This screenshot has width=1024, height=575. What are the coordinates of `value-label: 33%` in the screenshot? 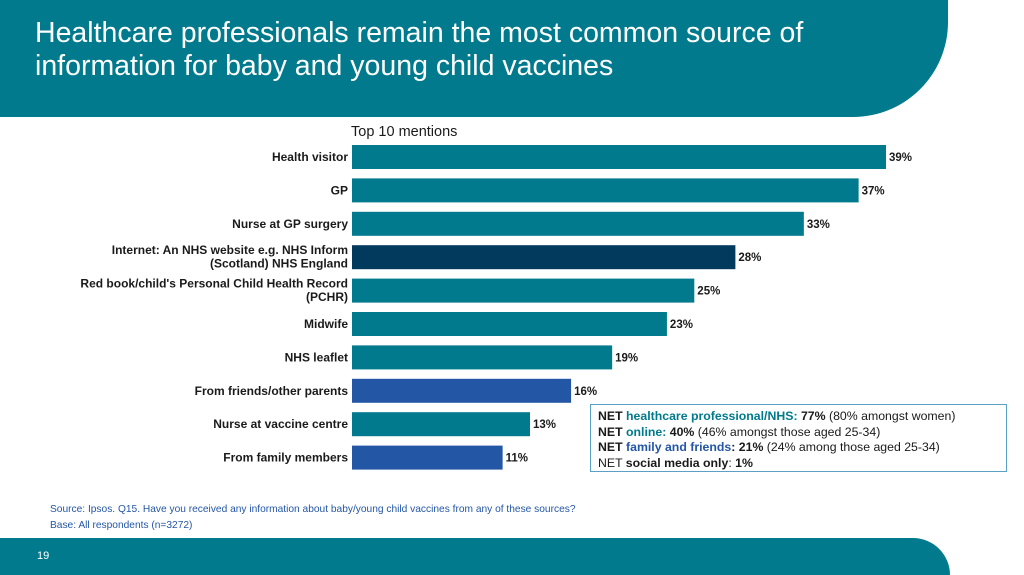 It's located at (818, 225).